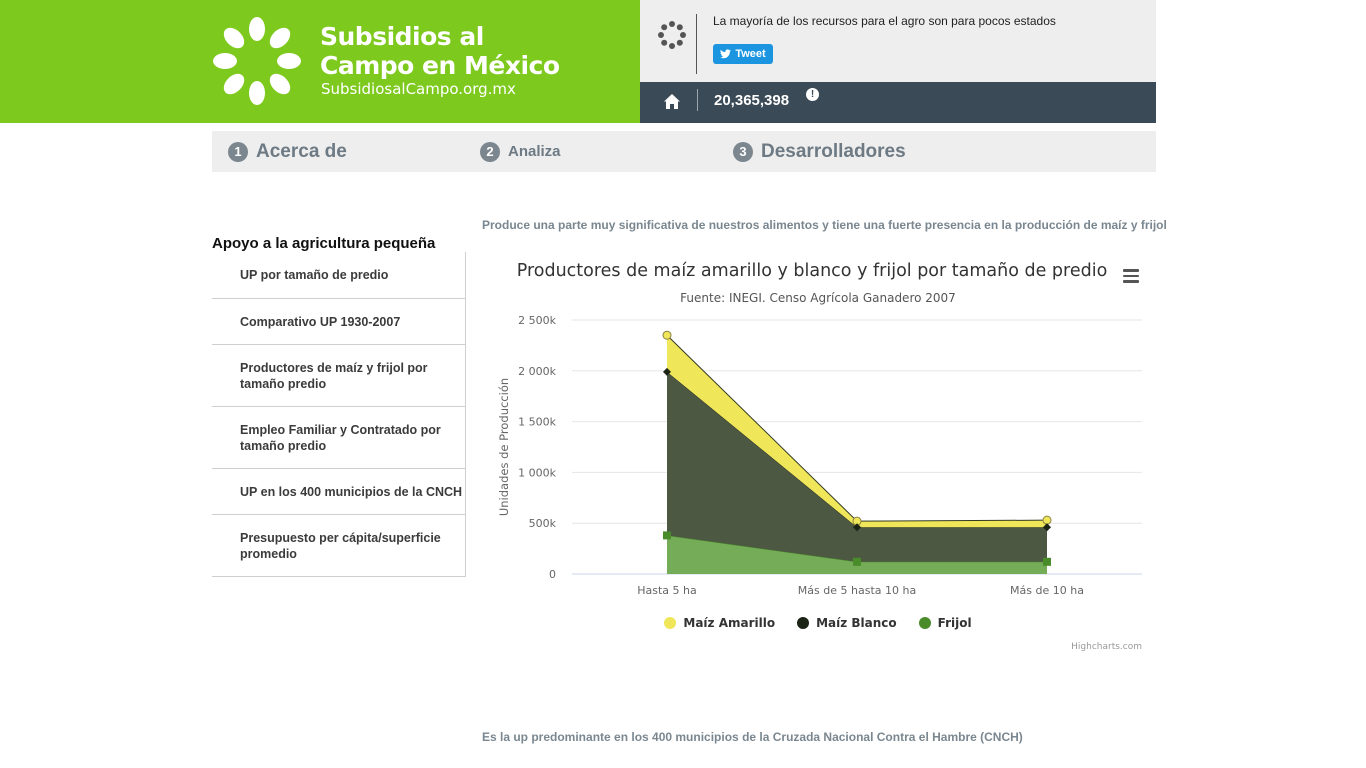 This screenshot has width=1366, height=768. Describe the element at coordinates (898, 102) in the screenshot. I see `counter-bar` at that location.